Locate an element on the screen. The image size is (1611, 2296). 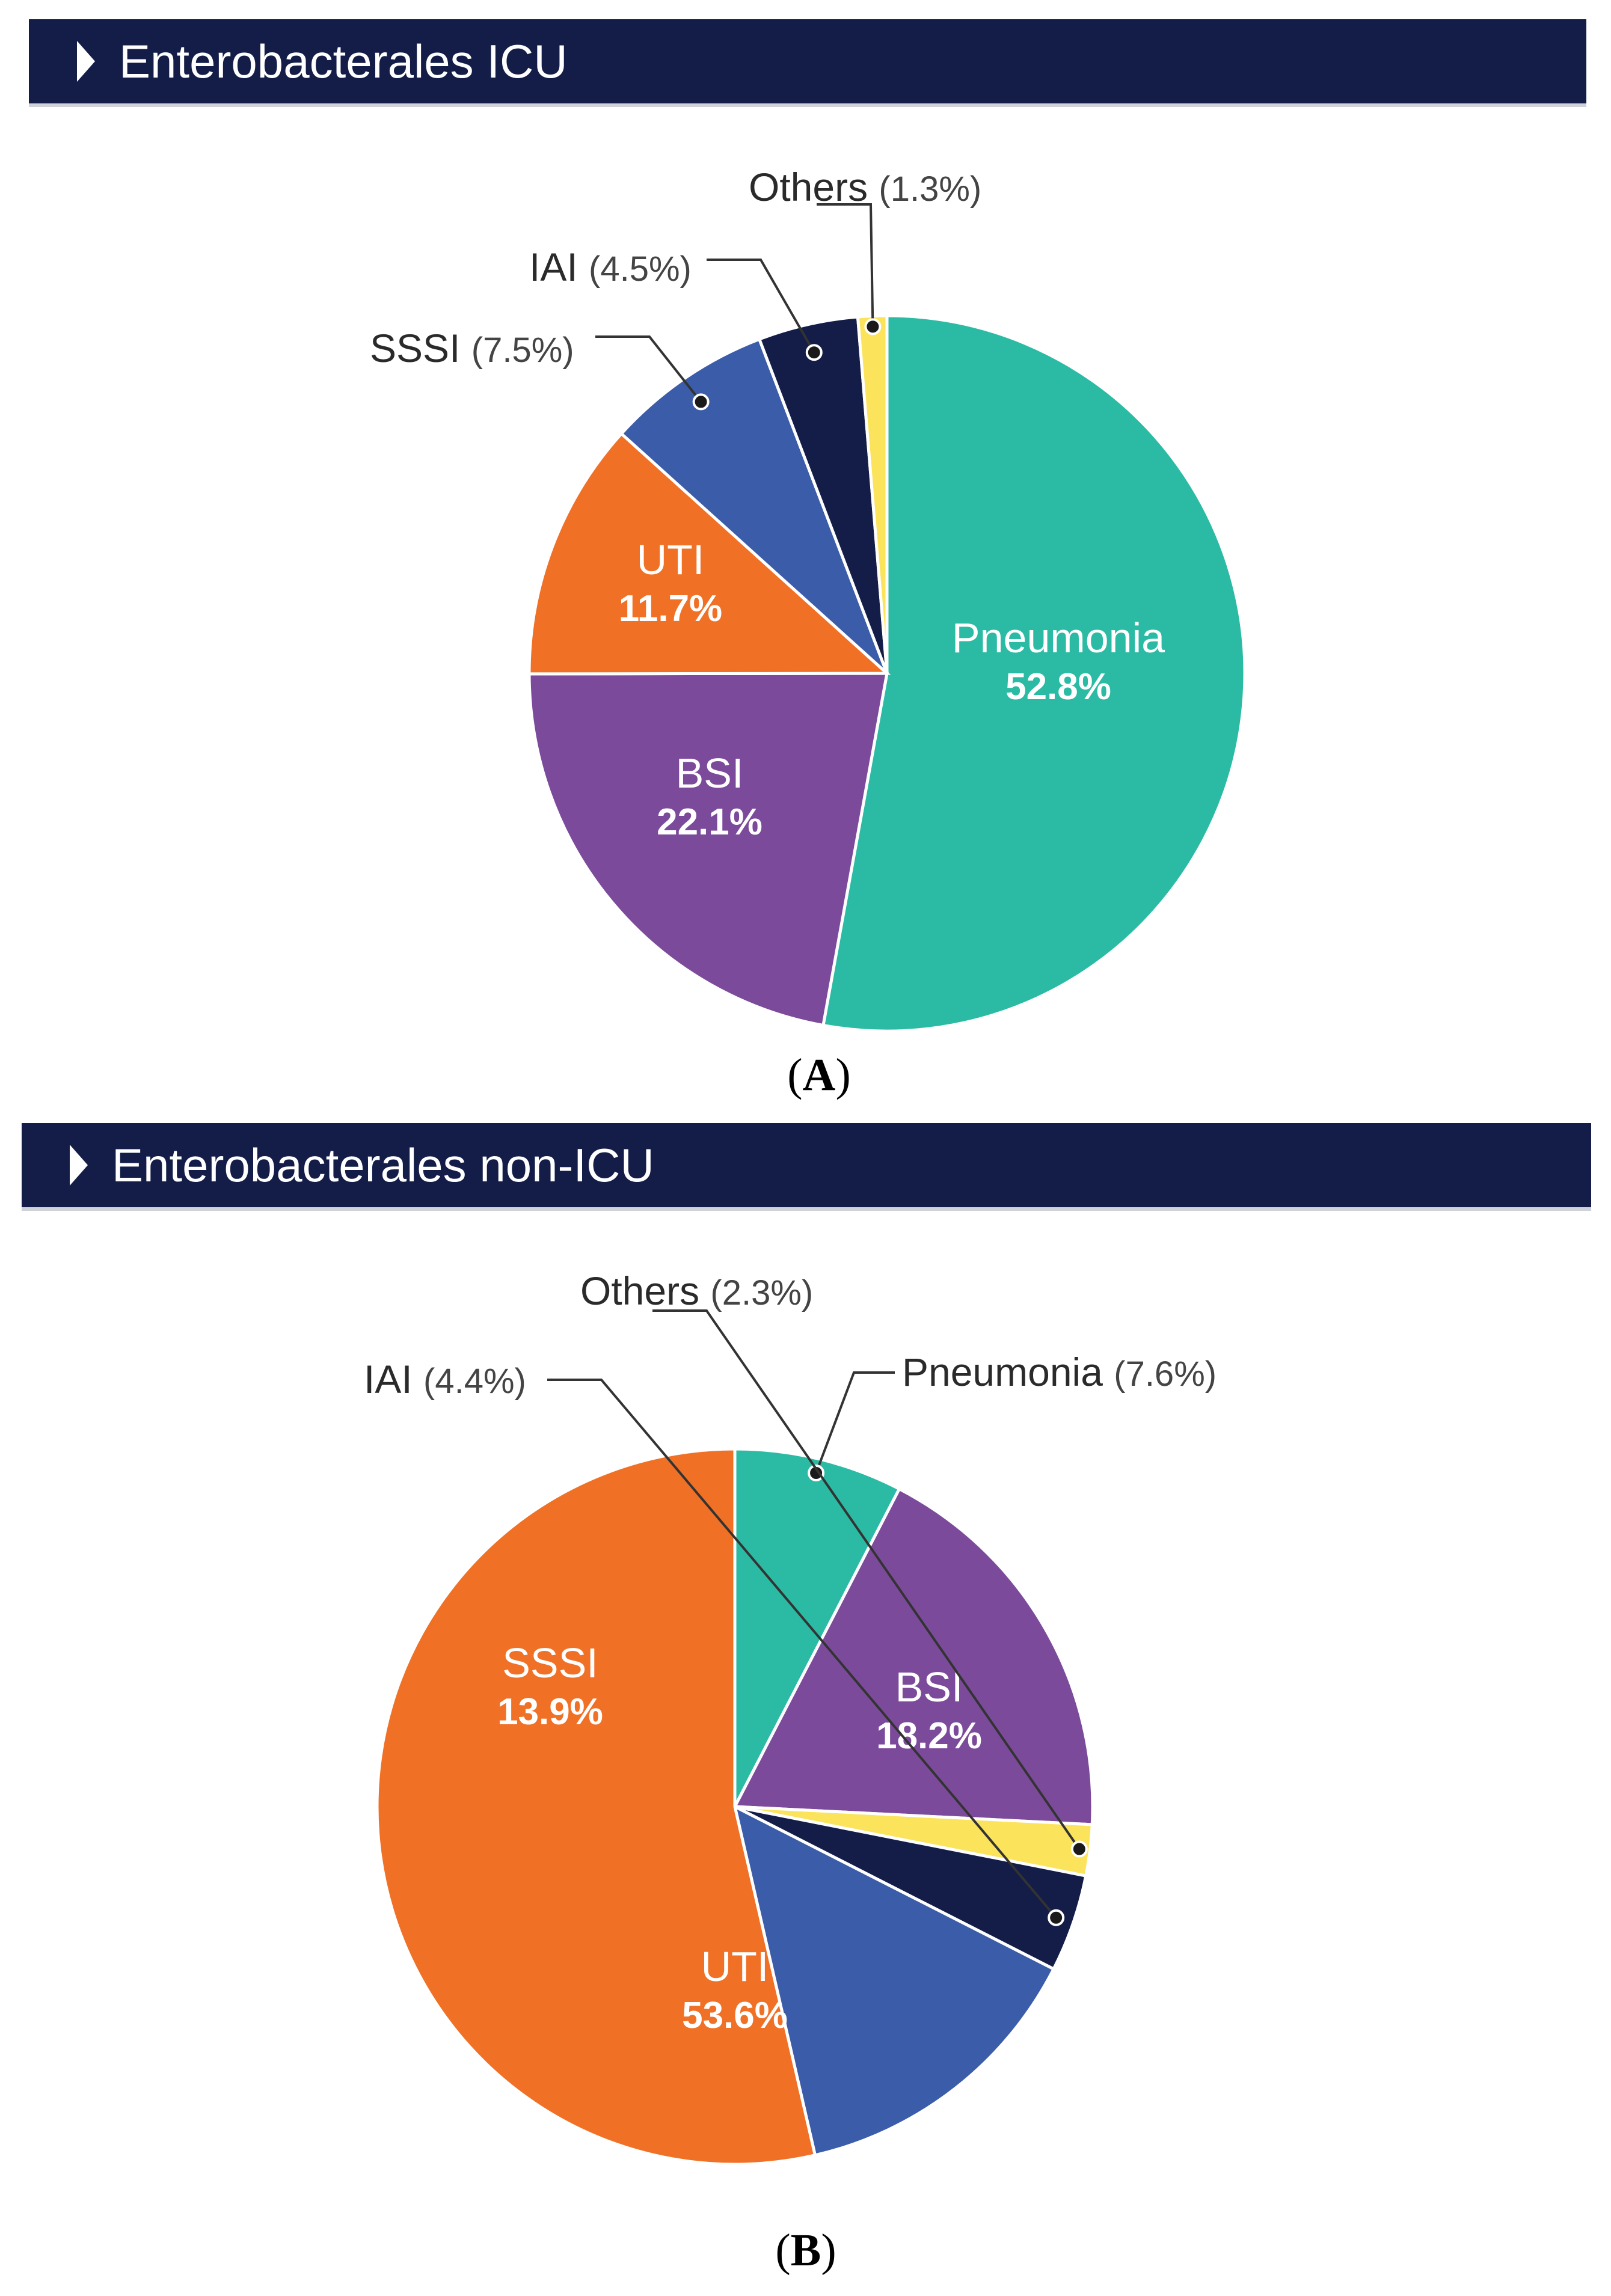
leader-dot-pneumonia is located at coordinates (816, 1473).